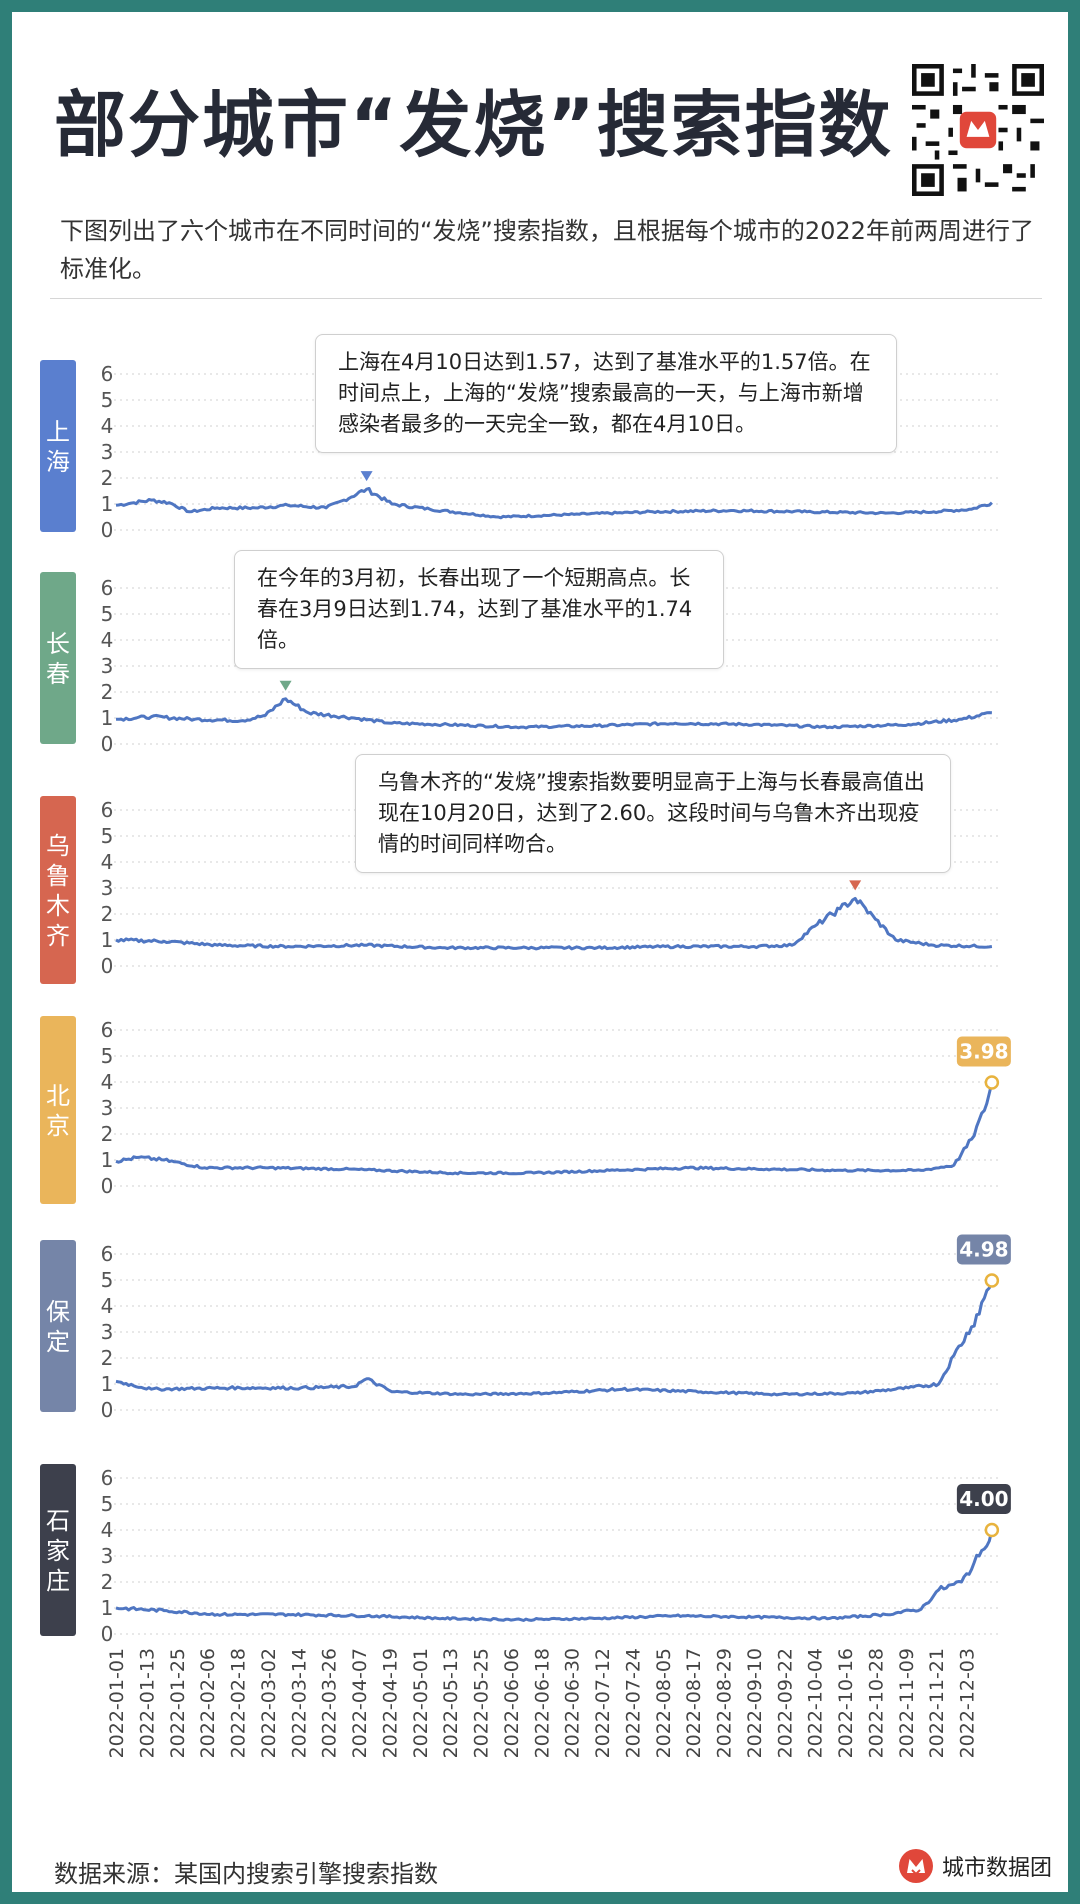  I want to click on end-value-label: 4.00, so click(983, 1499).